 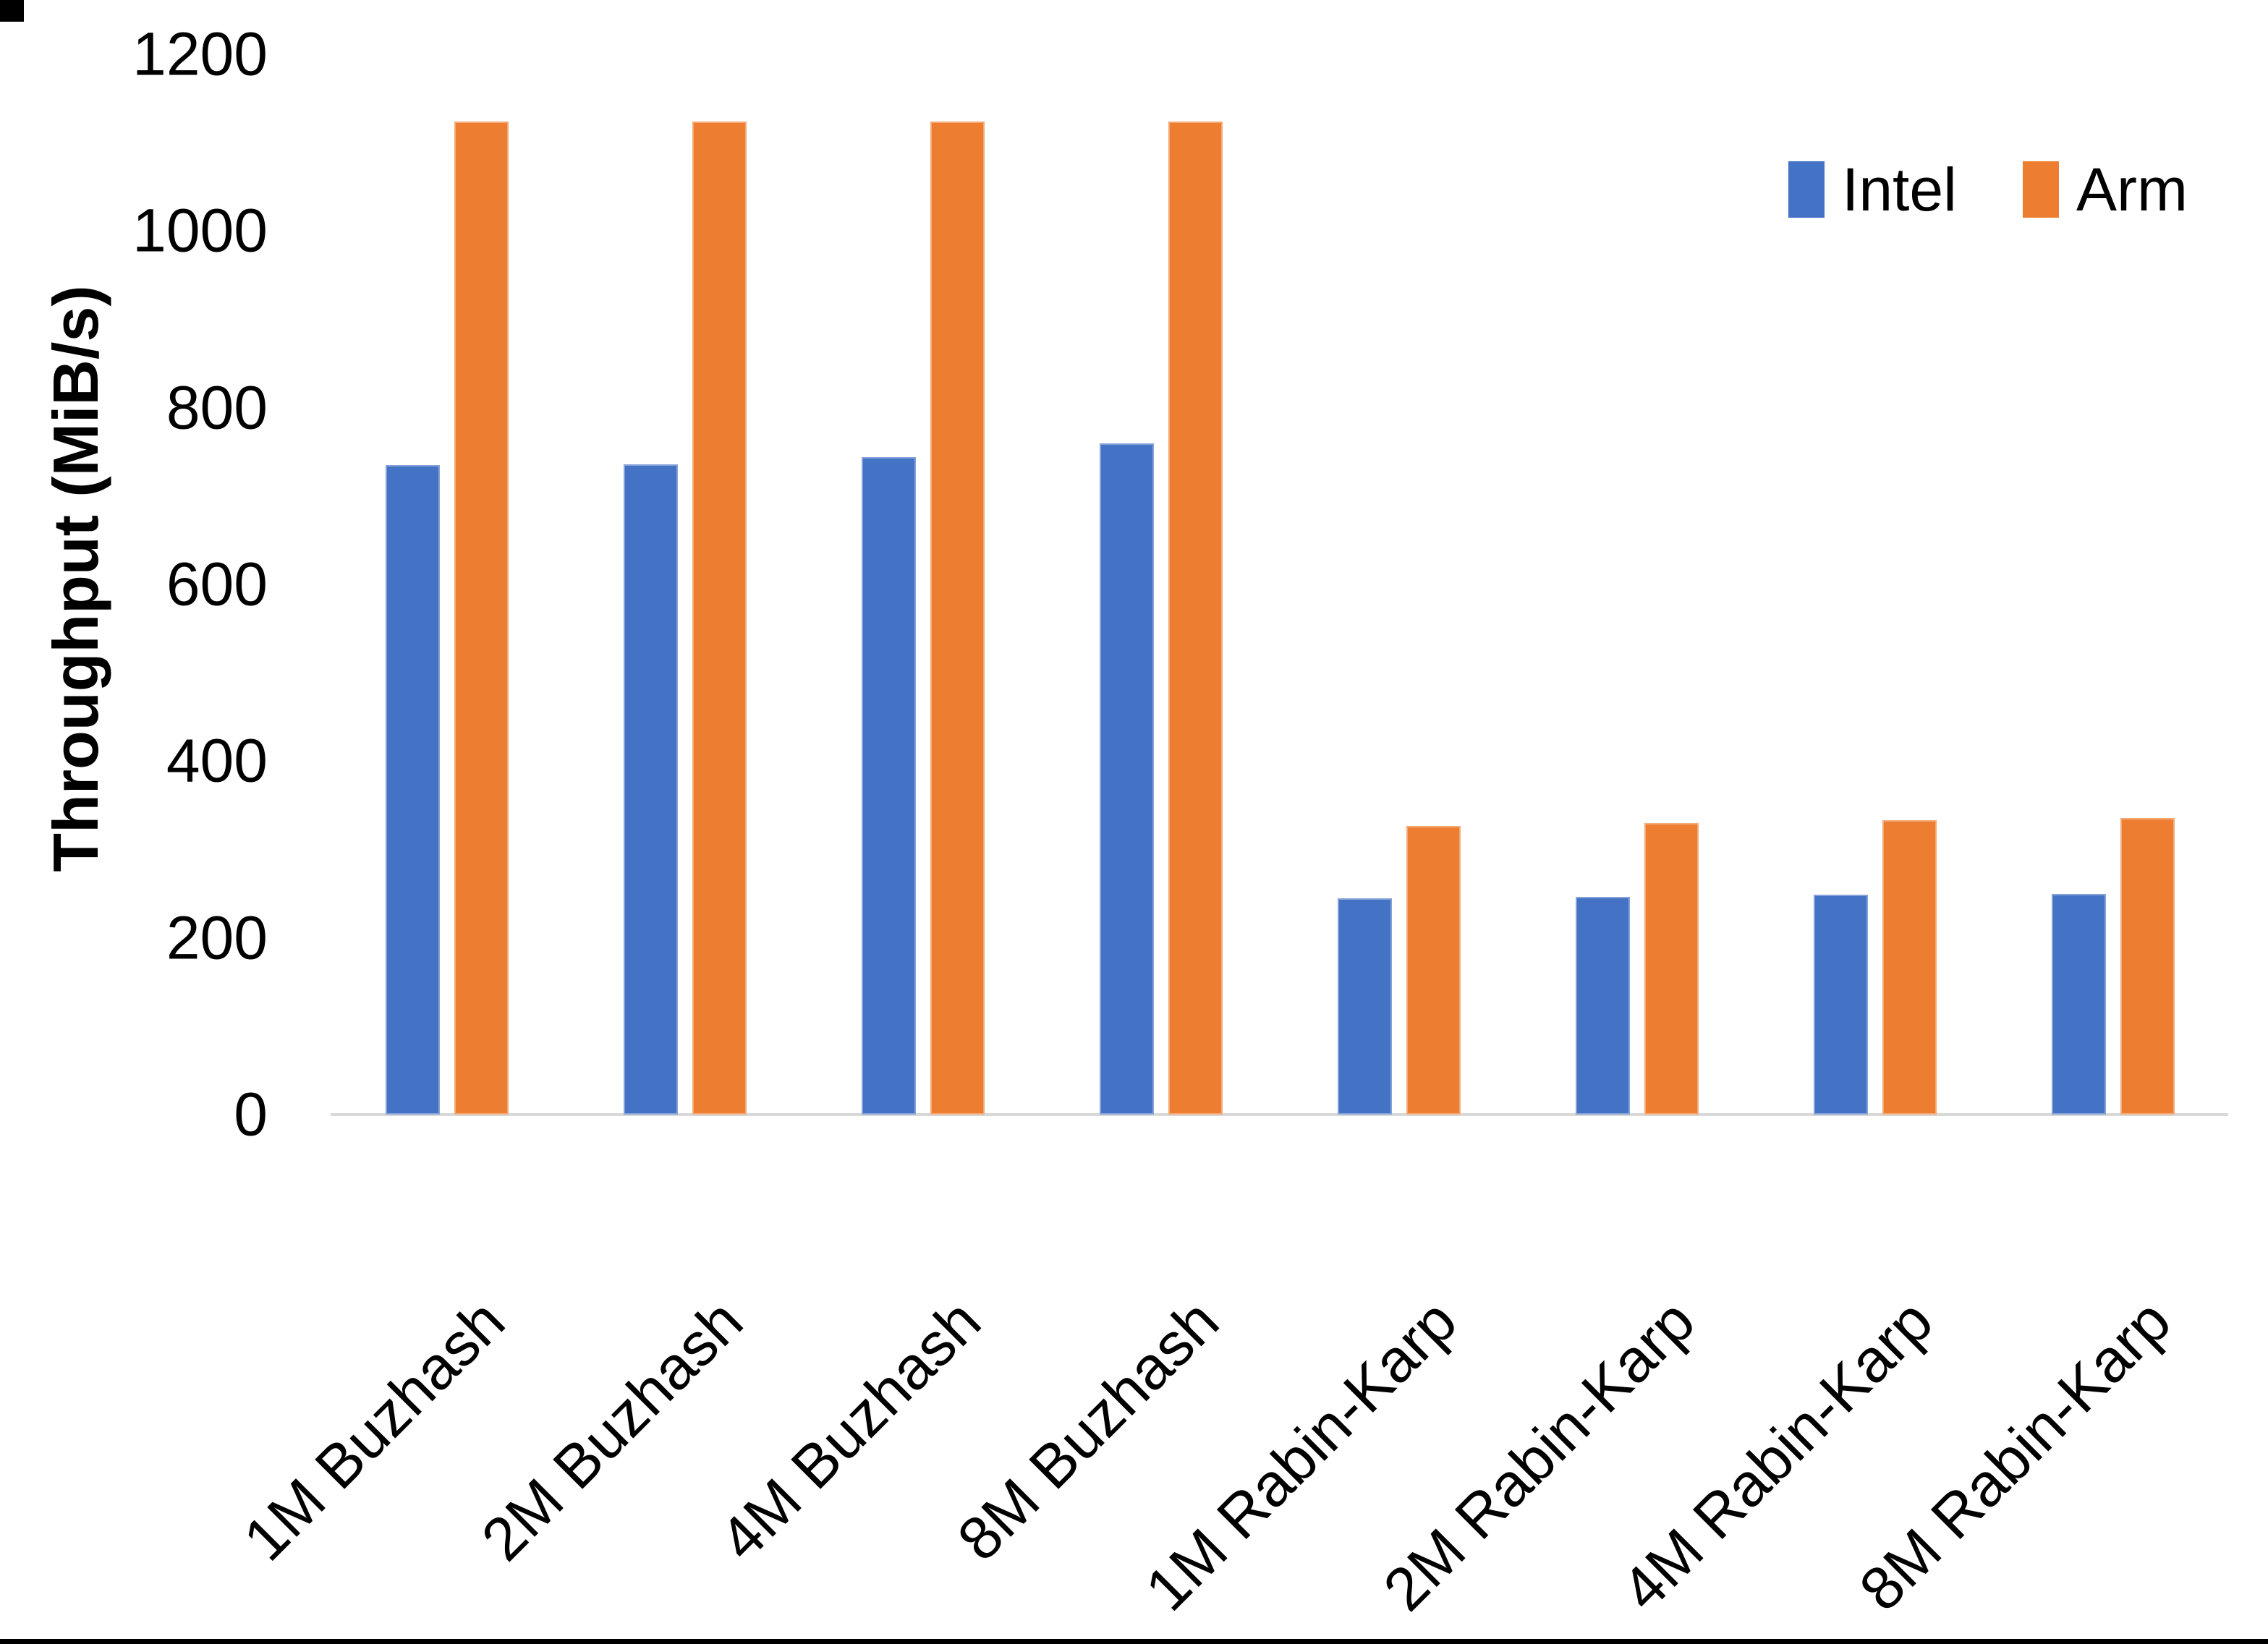 What do you see at coordinates (75, 578) in the screenshot?
I see `y-axis-title: Throughput (MiB/s)` at bounding box center [75, 578].